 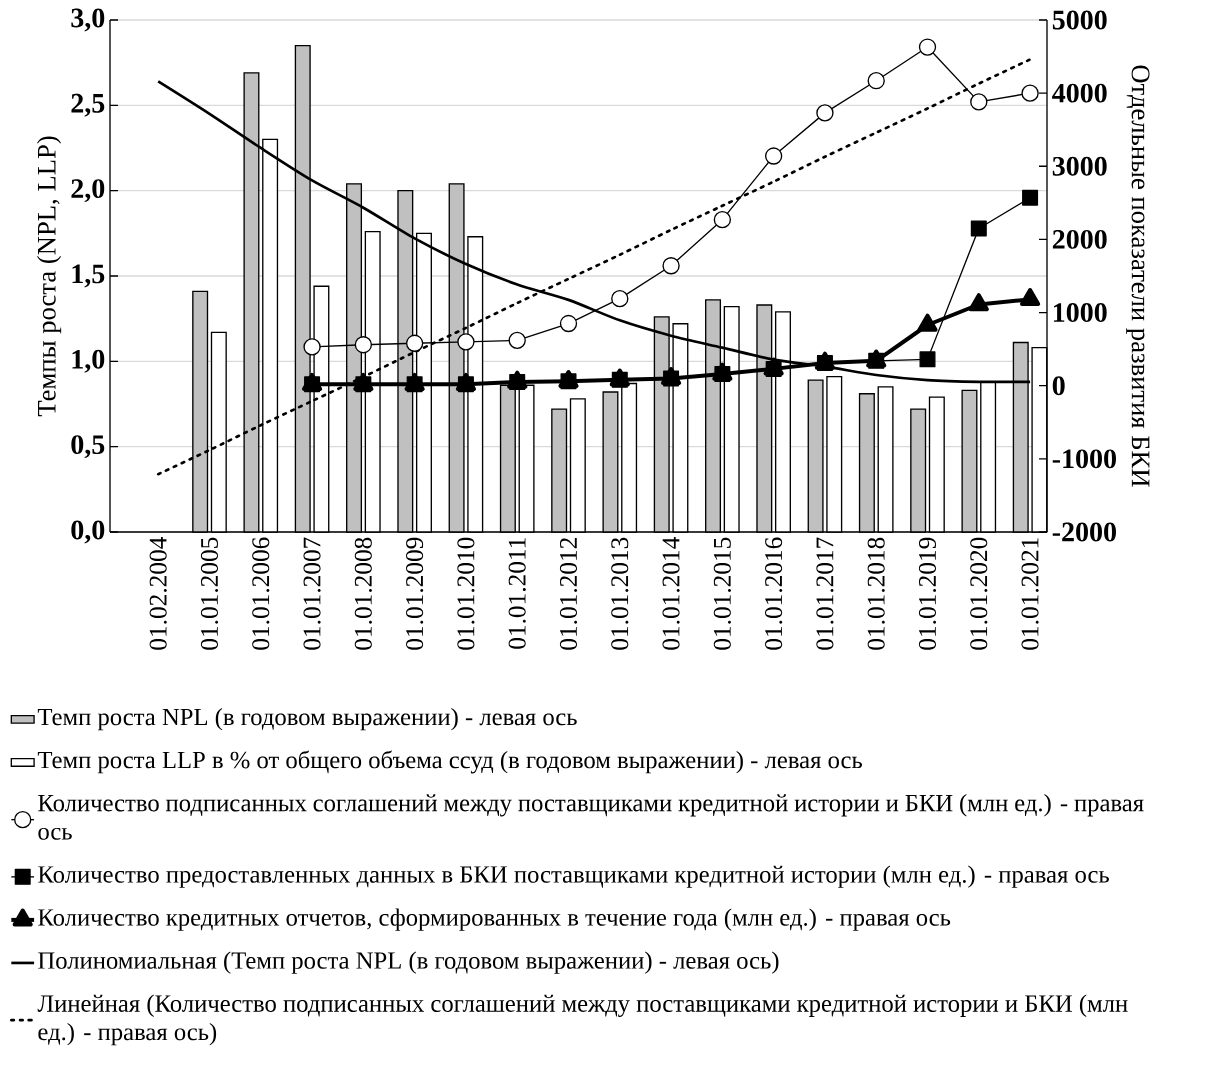 I want to click on x-tick-label: 01.01.2018, so click(x=876, y=593).